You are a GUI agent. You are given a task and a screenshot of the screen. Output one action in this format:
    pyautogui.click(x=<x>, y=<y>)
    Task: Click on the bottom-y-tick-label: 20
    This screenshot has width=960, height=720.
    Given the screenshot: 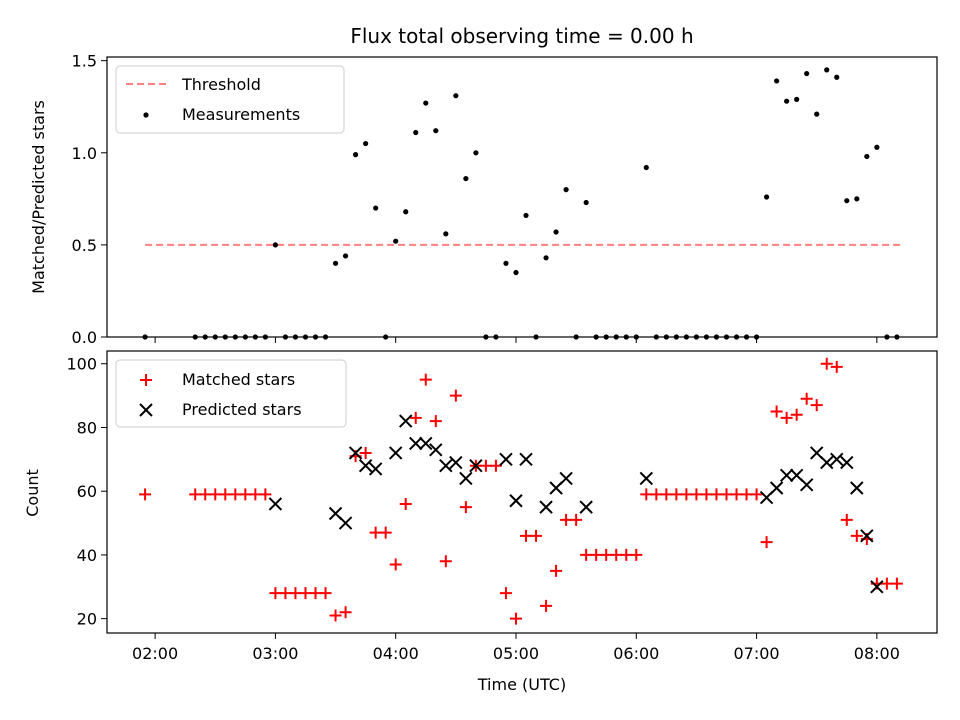 What is the action you would take?
    pyautogui.click(x=87, y=619)
    